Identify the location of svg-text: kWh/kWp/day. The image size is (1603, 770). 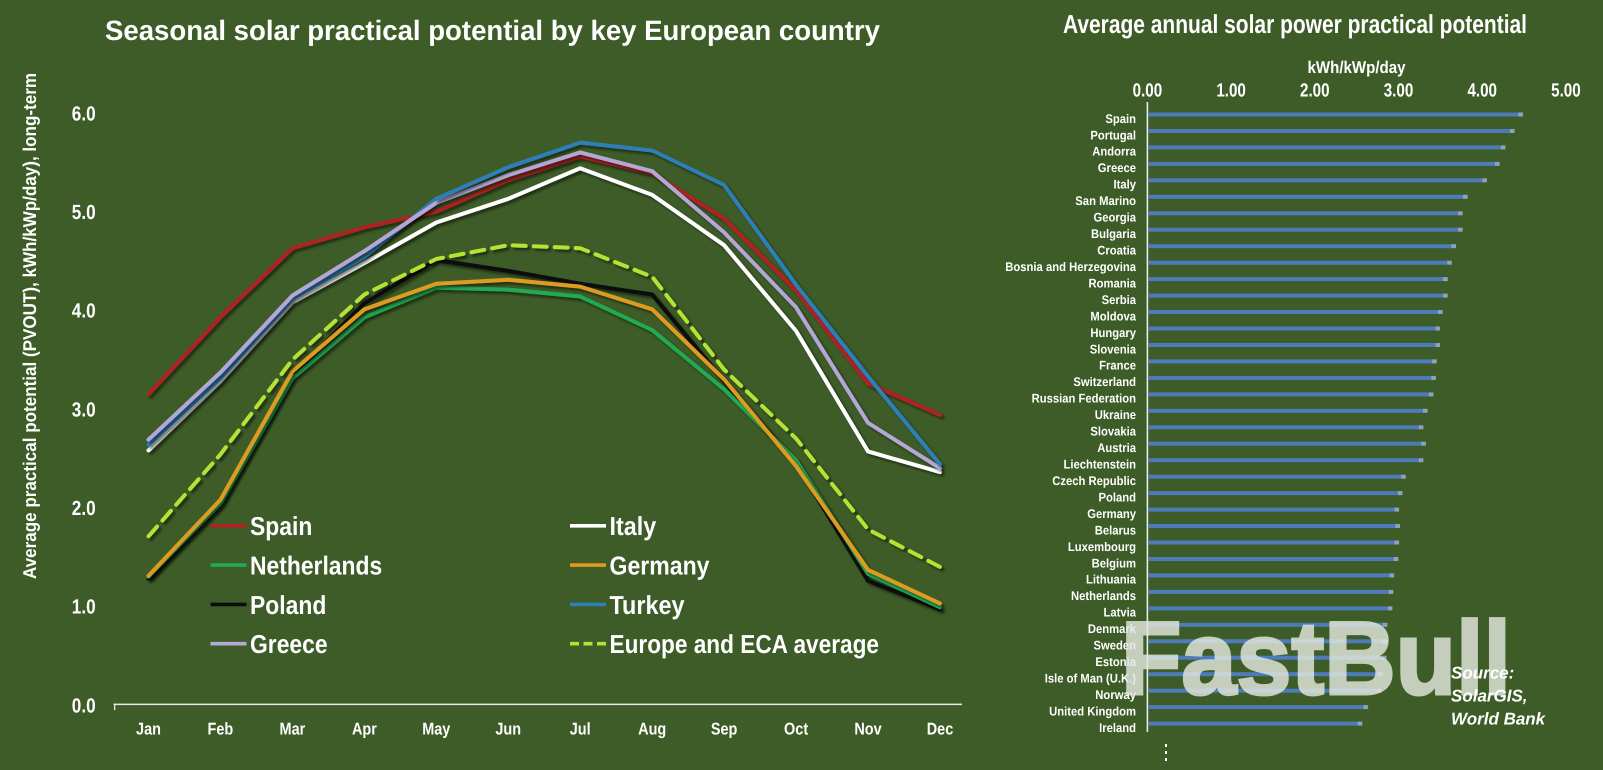
(1357, 67).